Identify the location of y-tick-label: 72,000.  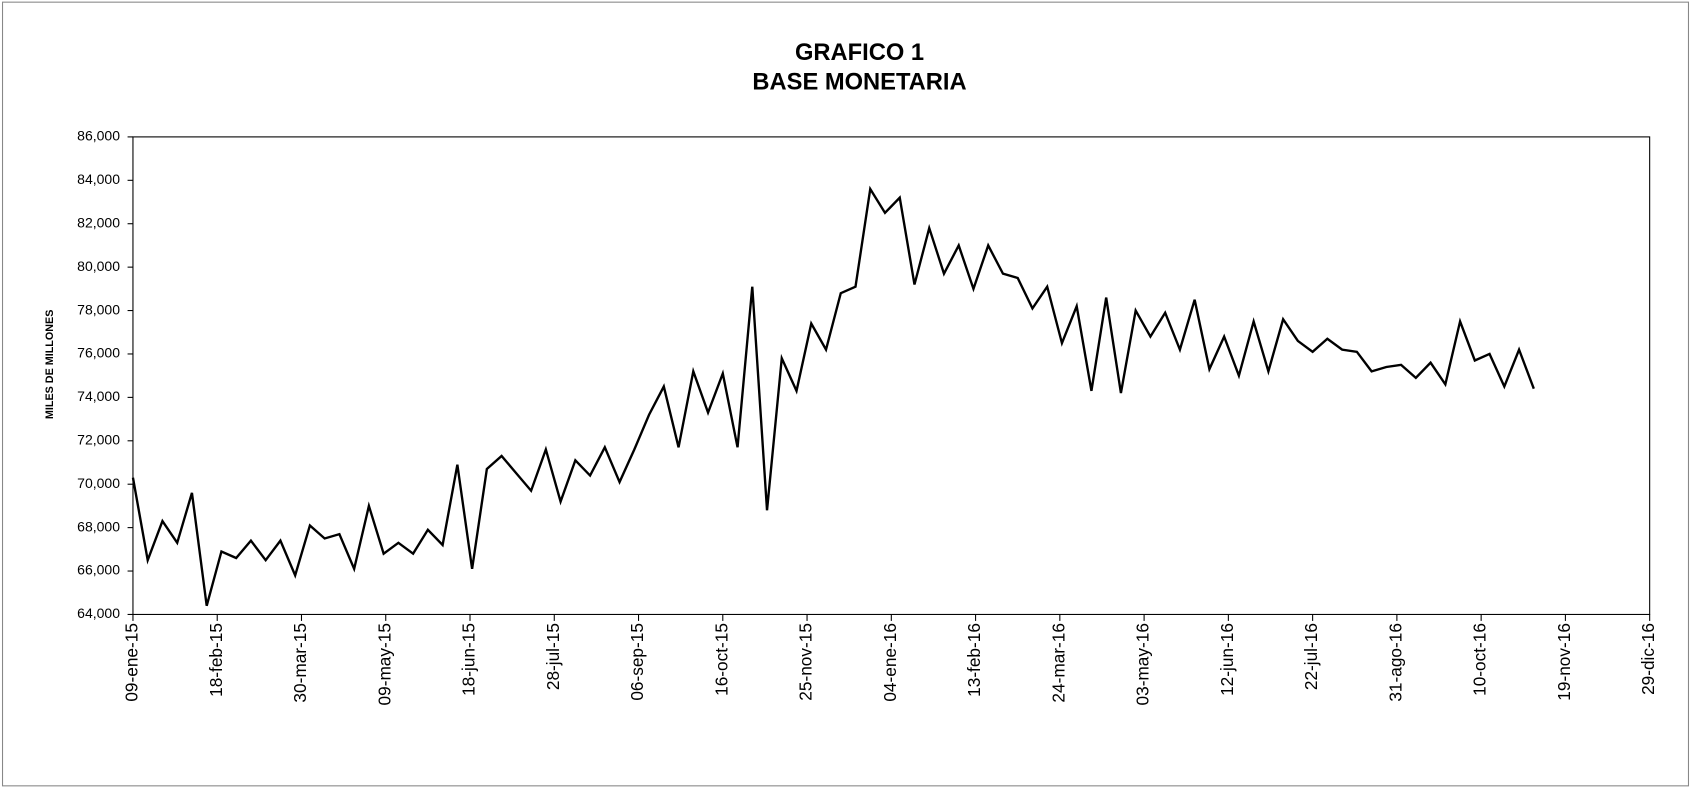
(98, 439).